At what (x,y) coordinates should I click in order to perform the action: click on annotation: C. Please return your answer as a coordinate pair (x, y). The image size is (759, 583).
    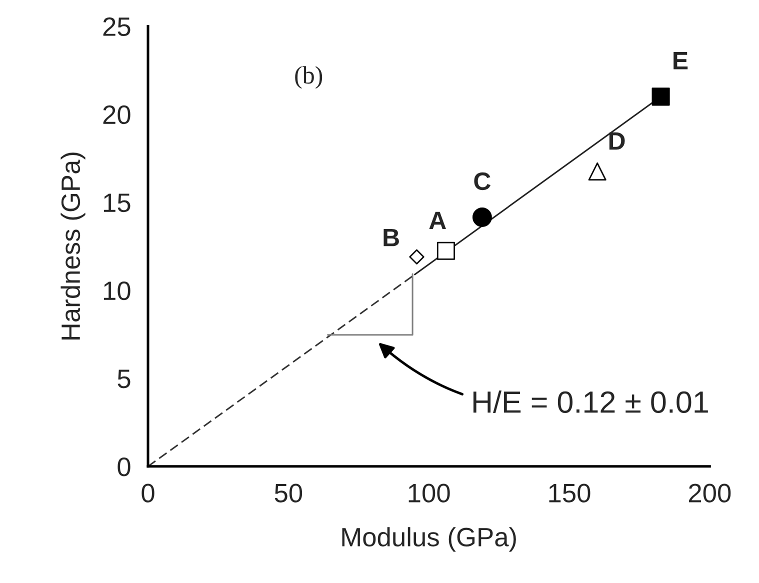
    Looking at the image, I should click on (482, 181).